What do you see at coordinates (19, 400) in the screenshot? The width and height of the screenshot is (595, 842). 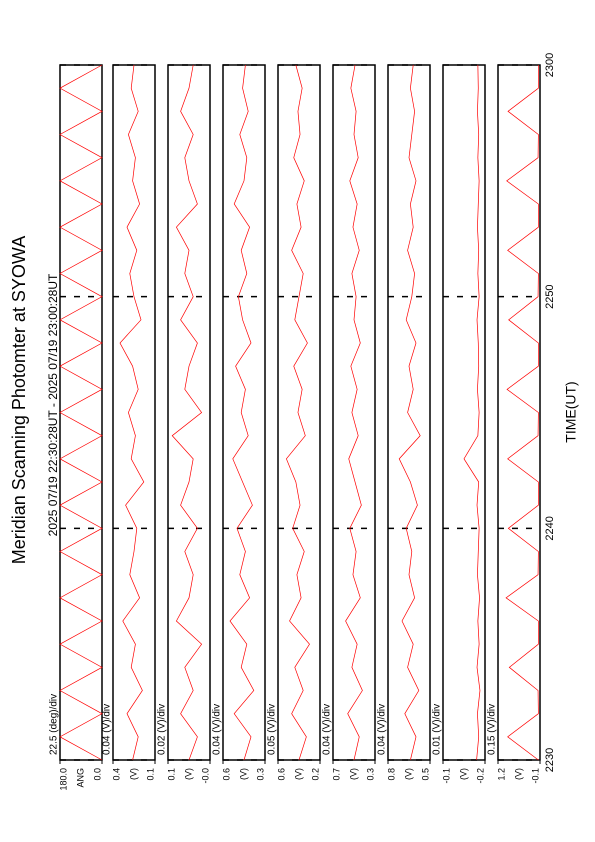 I see `chart-title: Meridian Scanning Photomter at SYOWA` at bounding box center [19, 400].